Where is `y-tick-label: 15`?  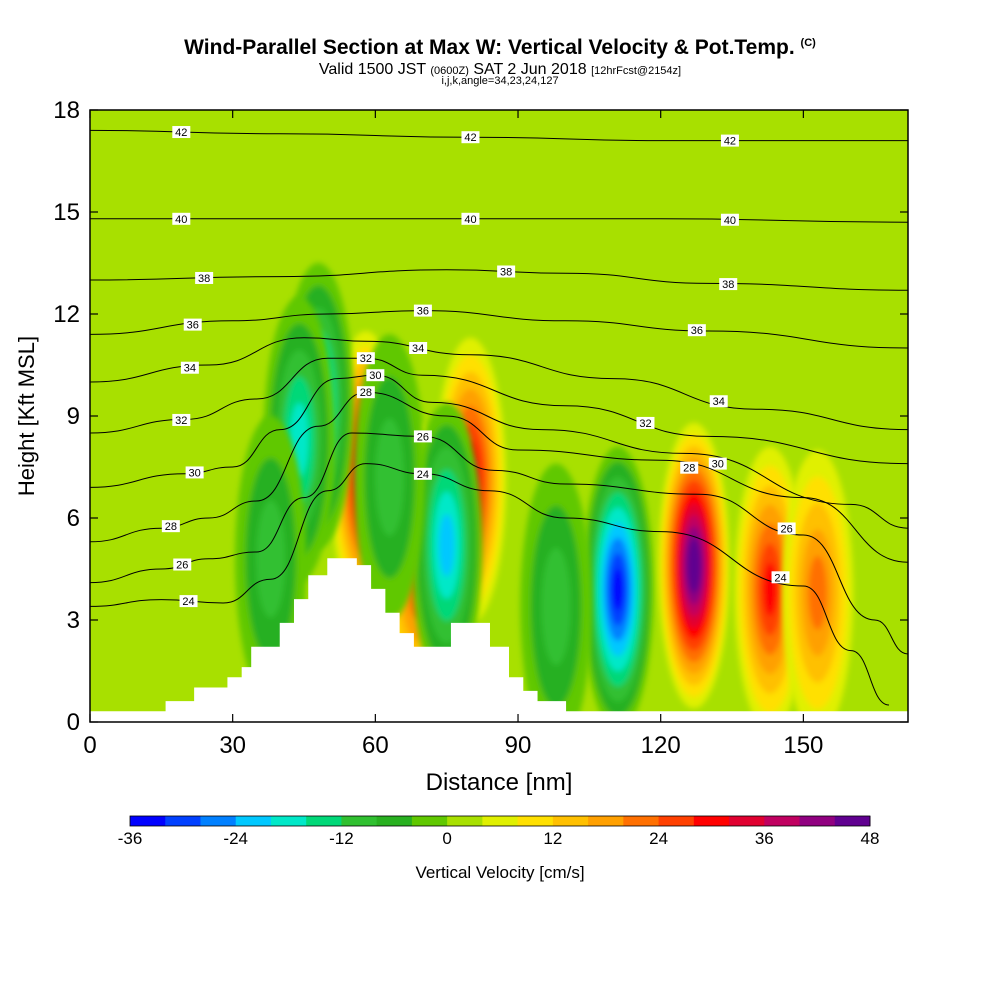 y-tick-label: 15 is located at coordinates (66, 212).